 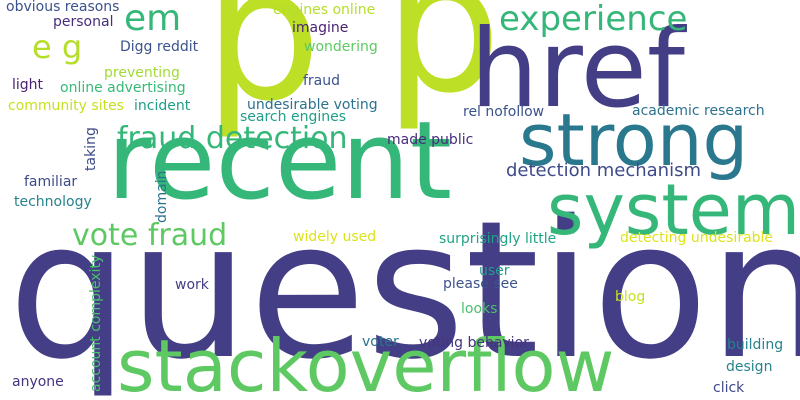 What do you see at coordinates (504, 112) in the screenshot?
I see `word-rel-nofollow: rel nofollow` at bounding box center [504, 112].